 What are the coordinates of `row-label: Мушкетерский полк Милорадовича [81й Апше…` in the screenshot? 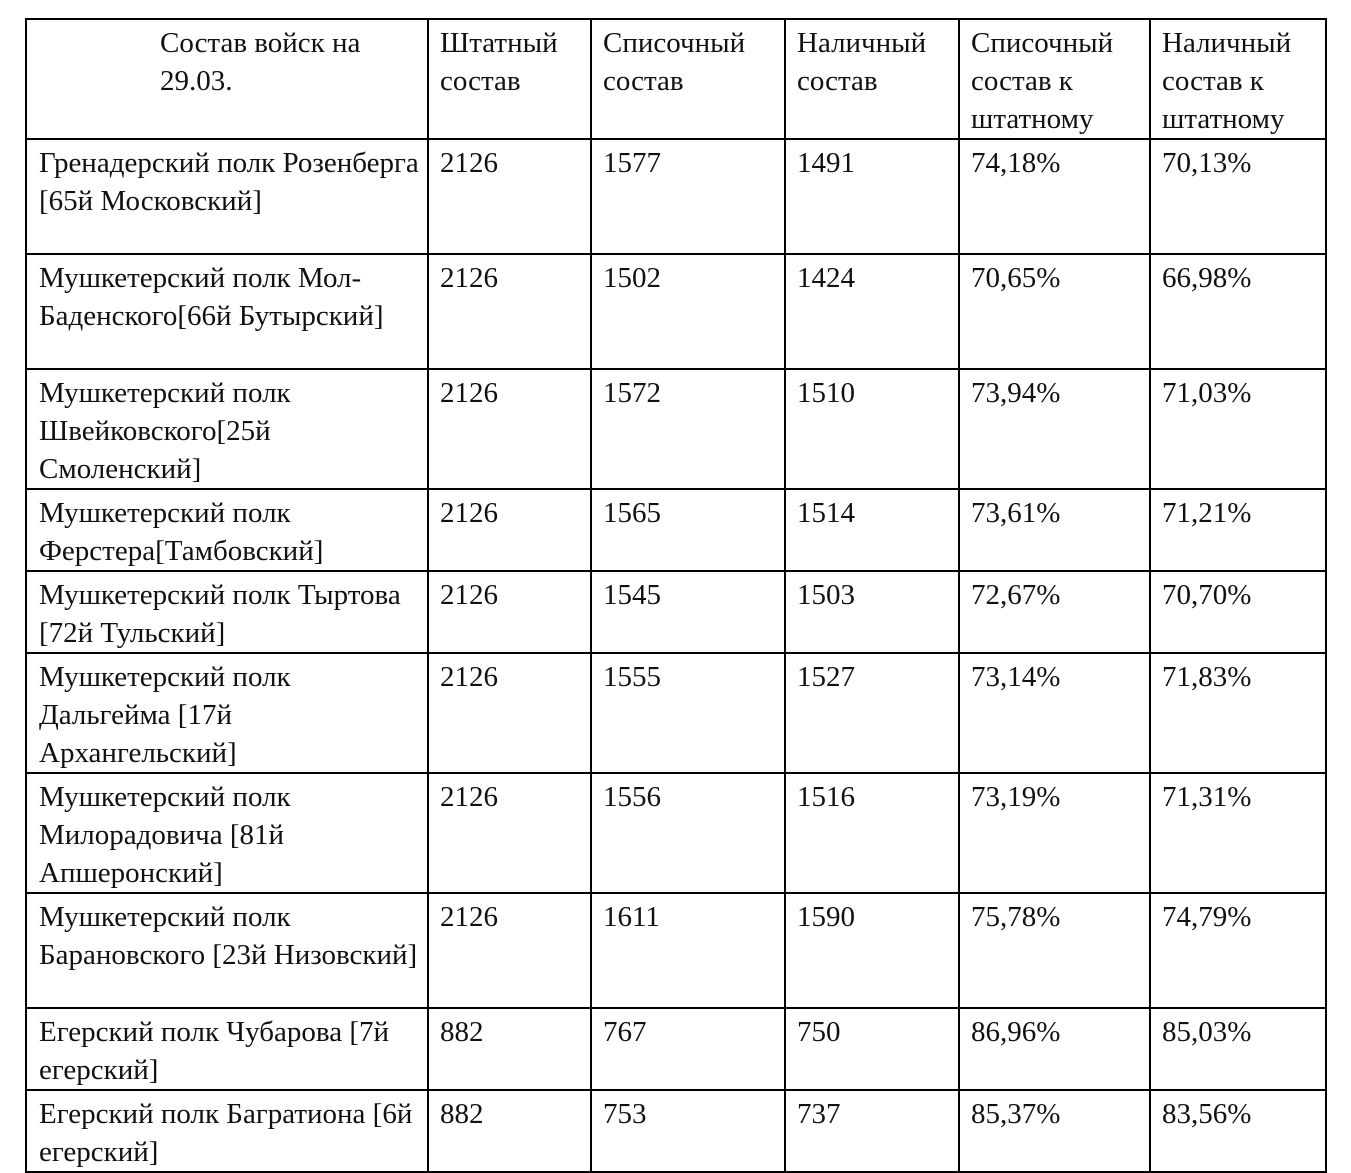 It's located at (227, 833).